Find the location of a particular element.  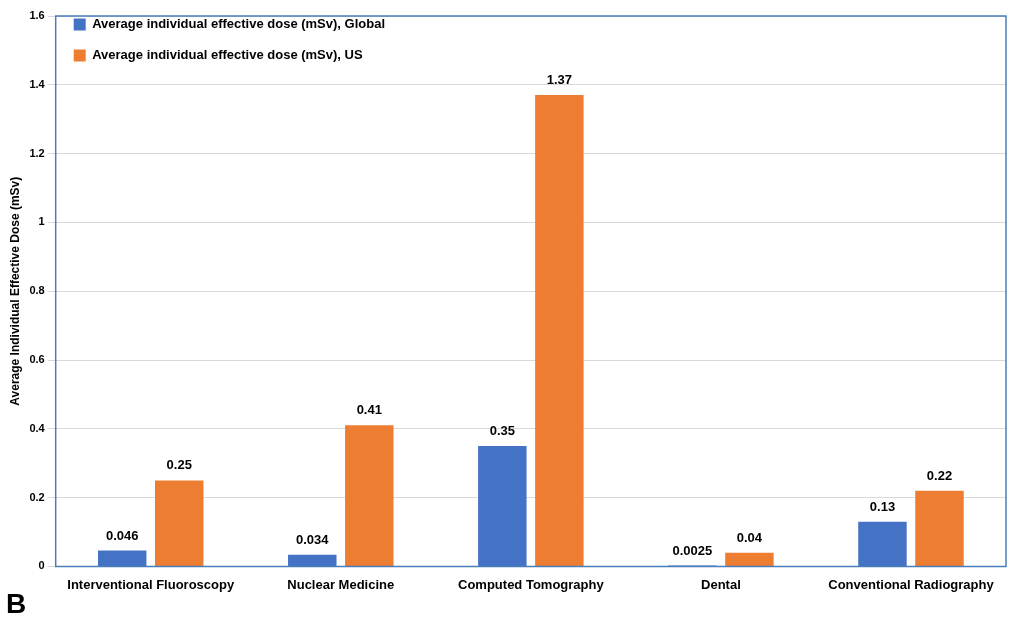

data-label: 0.41 is located at coordinates (369, 410).